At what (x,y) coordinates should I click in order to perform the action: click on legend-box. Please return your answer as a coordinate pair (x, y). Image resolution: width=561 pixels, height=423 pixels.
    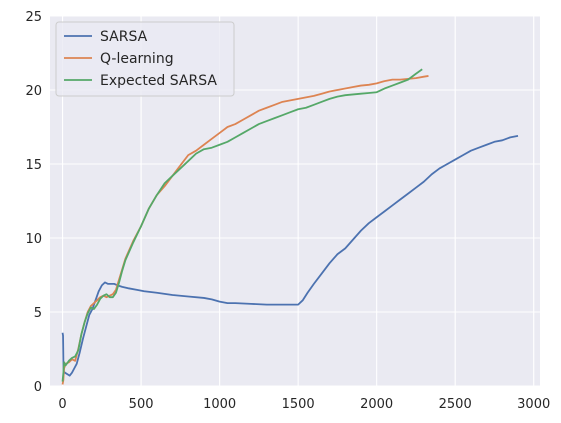
    Looking at the image, I should click on (145, 59).